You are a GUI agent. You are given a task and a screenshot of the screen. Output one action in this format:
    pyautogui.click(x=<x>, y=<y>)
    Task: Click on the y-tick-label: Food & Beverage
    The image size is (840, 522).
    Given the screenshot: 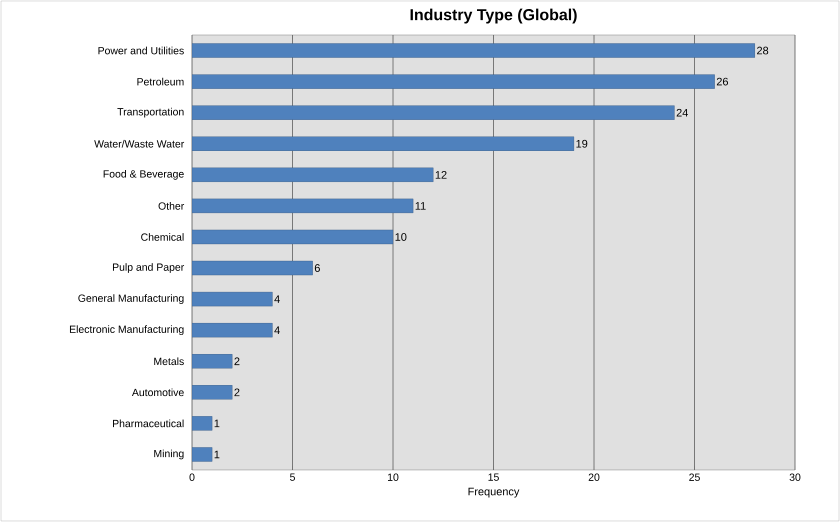 What is the action you would take?
    pyautogui.click(x=144, y=175)
    